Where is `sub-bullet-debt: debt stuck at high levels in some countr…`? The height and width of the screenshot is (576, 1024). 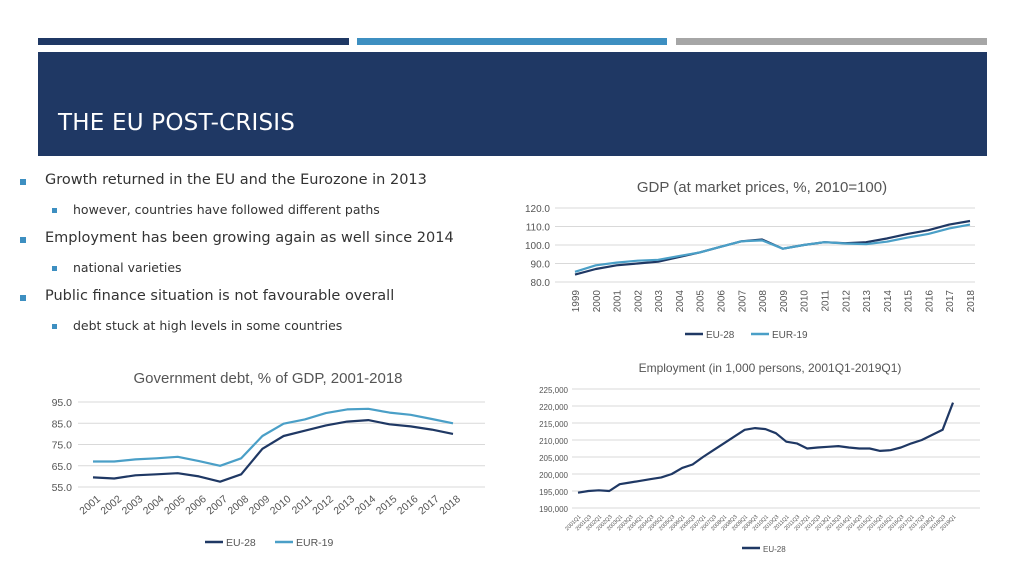
sub-bullet-debt: debt stuck at high levels in some countr… is located at coordinates (208, 325).